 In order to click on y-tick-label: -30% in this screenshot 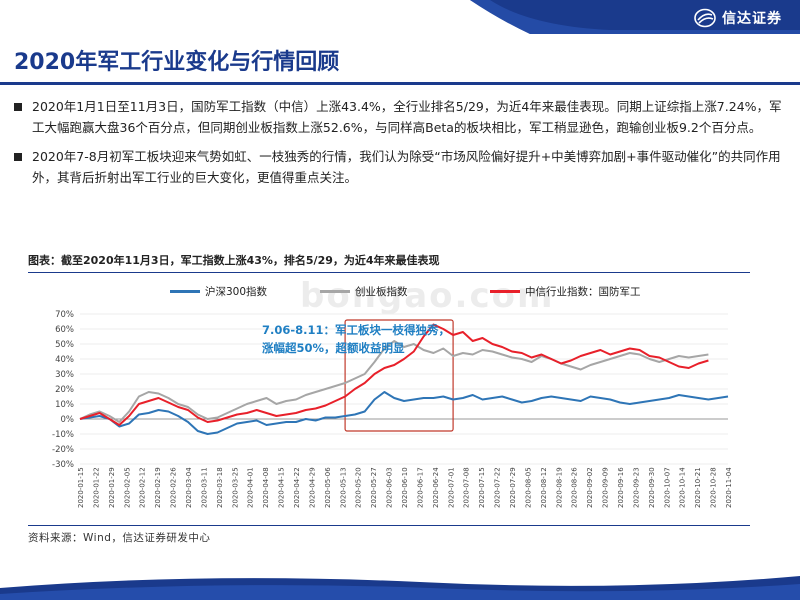, I will do `click(63, 465)`.